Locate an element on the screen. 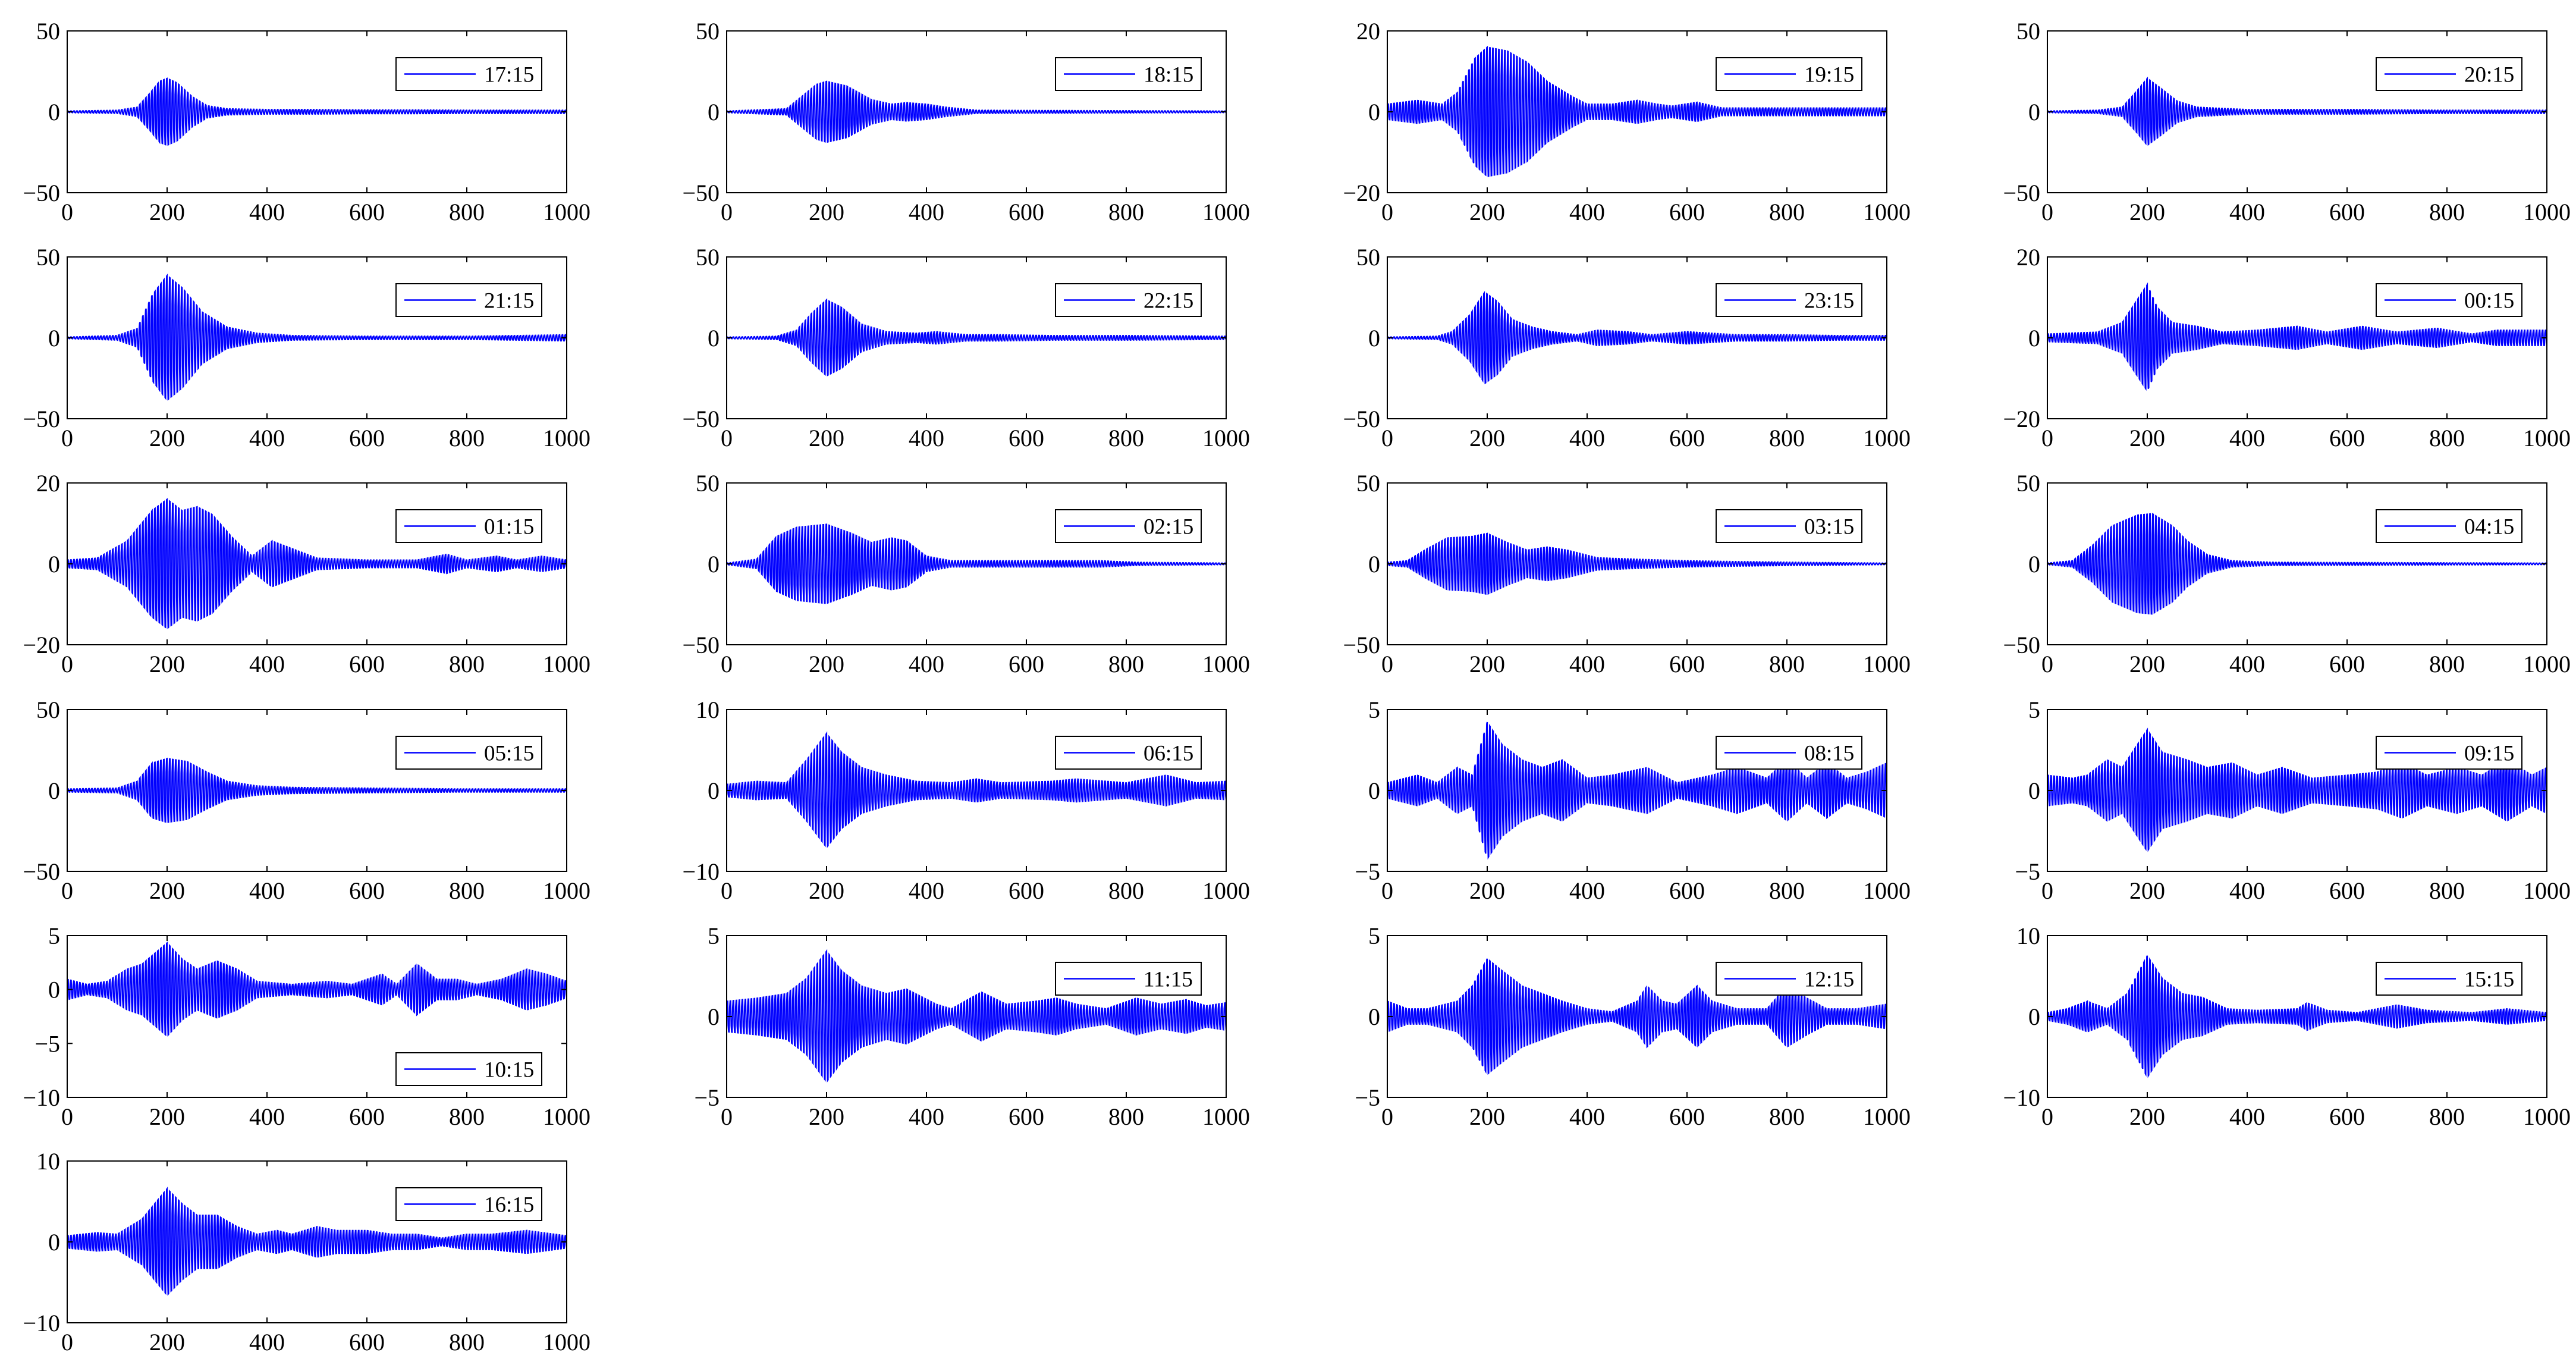 This screenshot has width=2576, height=1368. legend-label: 16:15 is located at coordinates (509, 1205).